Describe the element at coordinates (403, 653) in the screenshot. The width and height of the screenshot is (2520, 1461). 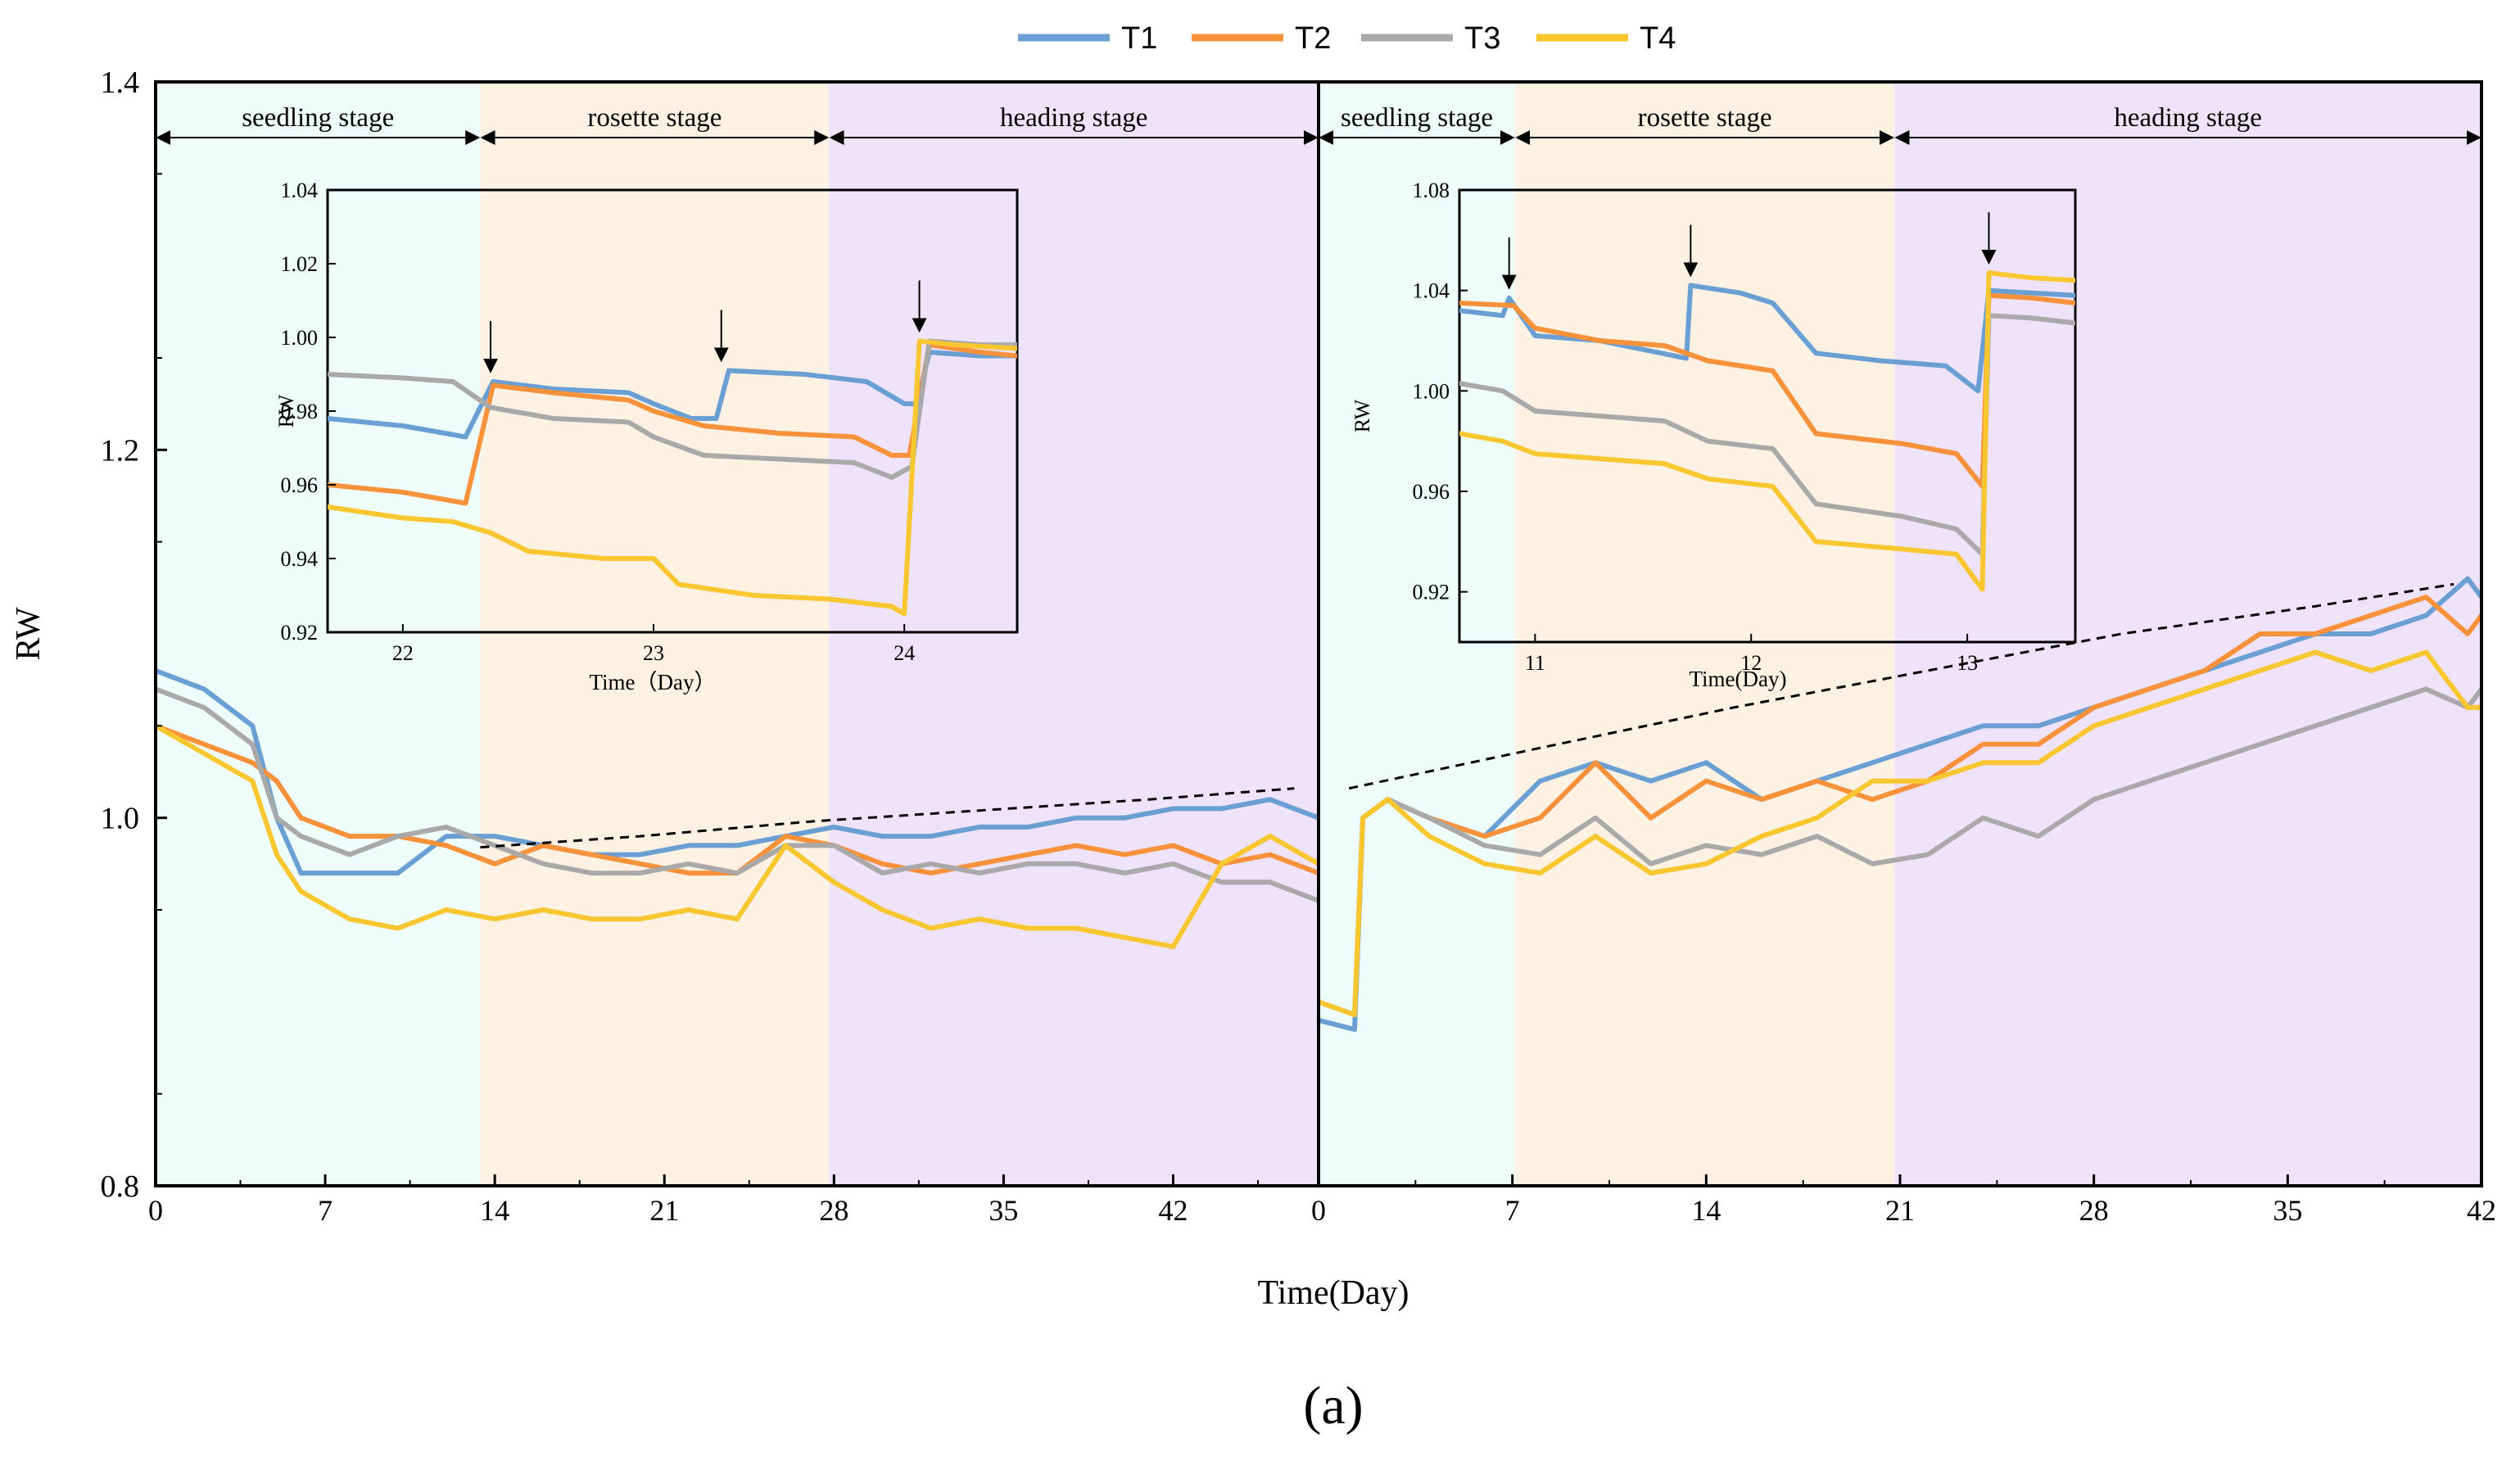
I see `inset-x-tick-label: 22` at that location.